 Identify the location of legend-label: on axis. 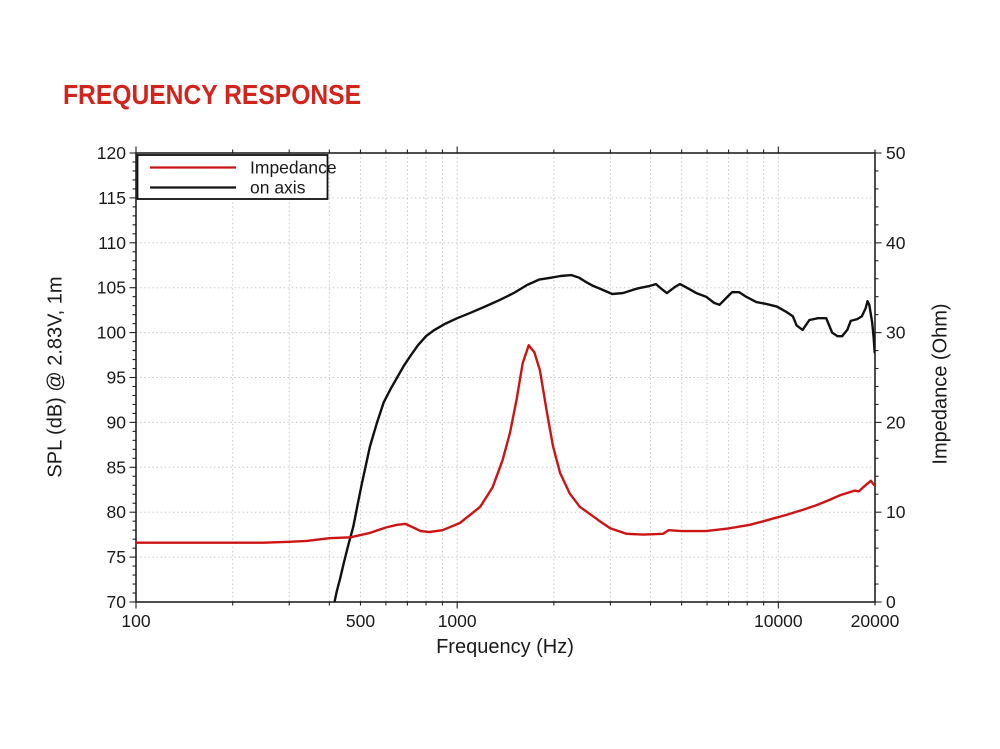
(278, 188).